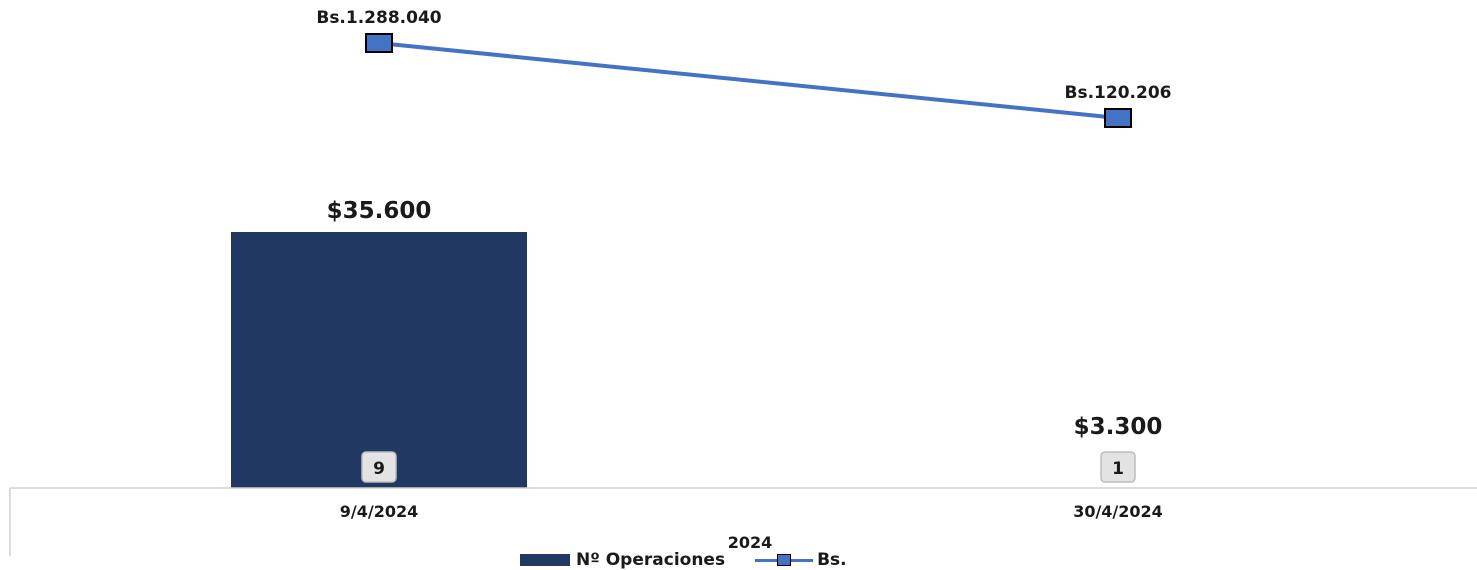 The width and height of the screenshot is (1477, 570). Describe the element at coordinates (1118, 427) in the screenshot. I see `bar-amount-label-2: $3.300` at that location.